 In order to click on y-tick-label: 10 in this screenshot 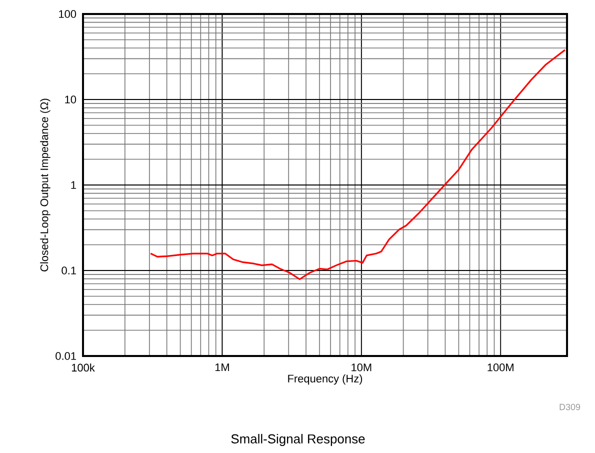, I will do `click(70, 100)`.